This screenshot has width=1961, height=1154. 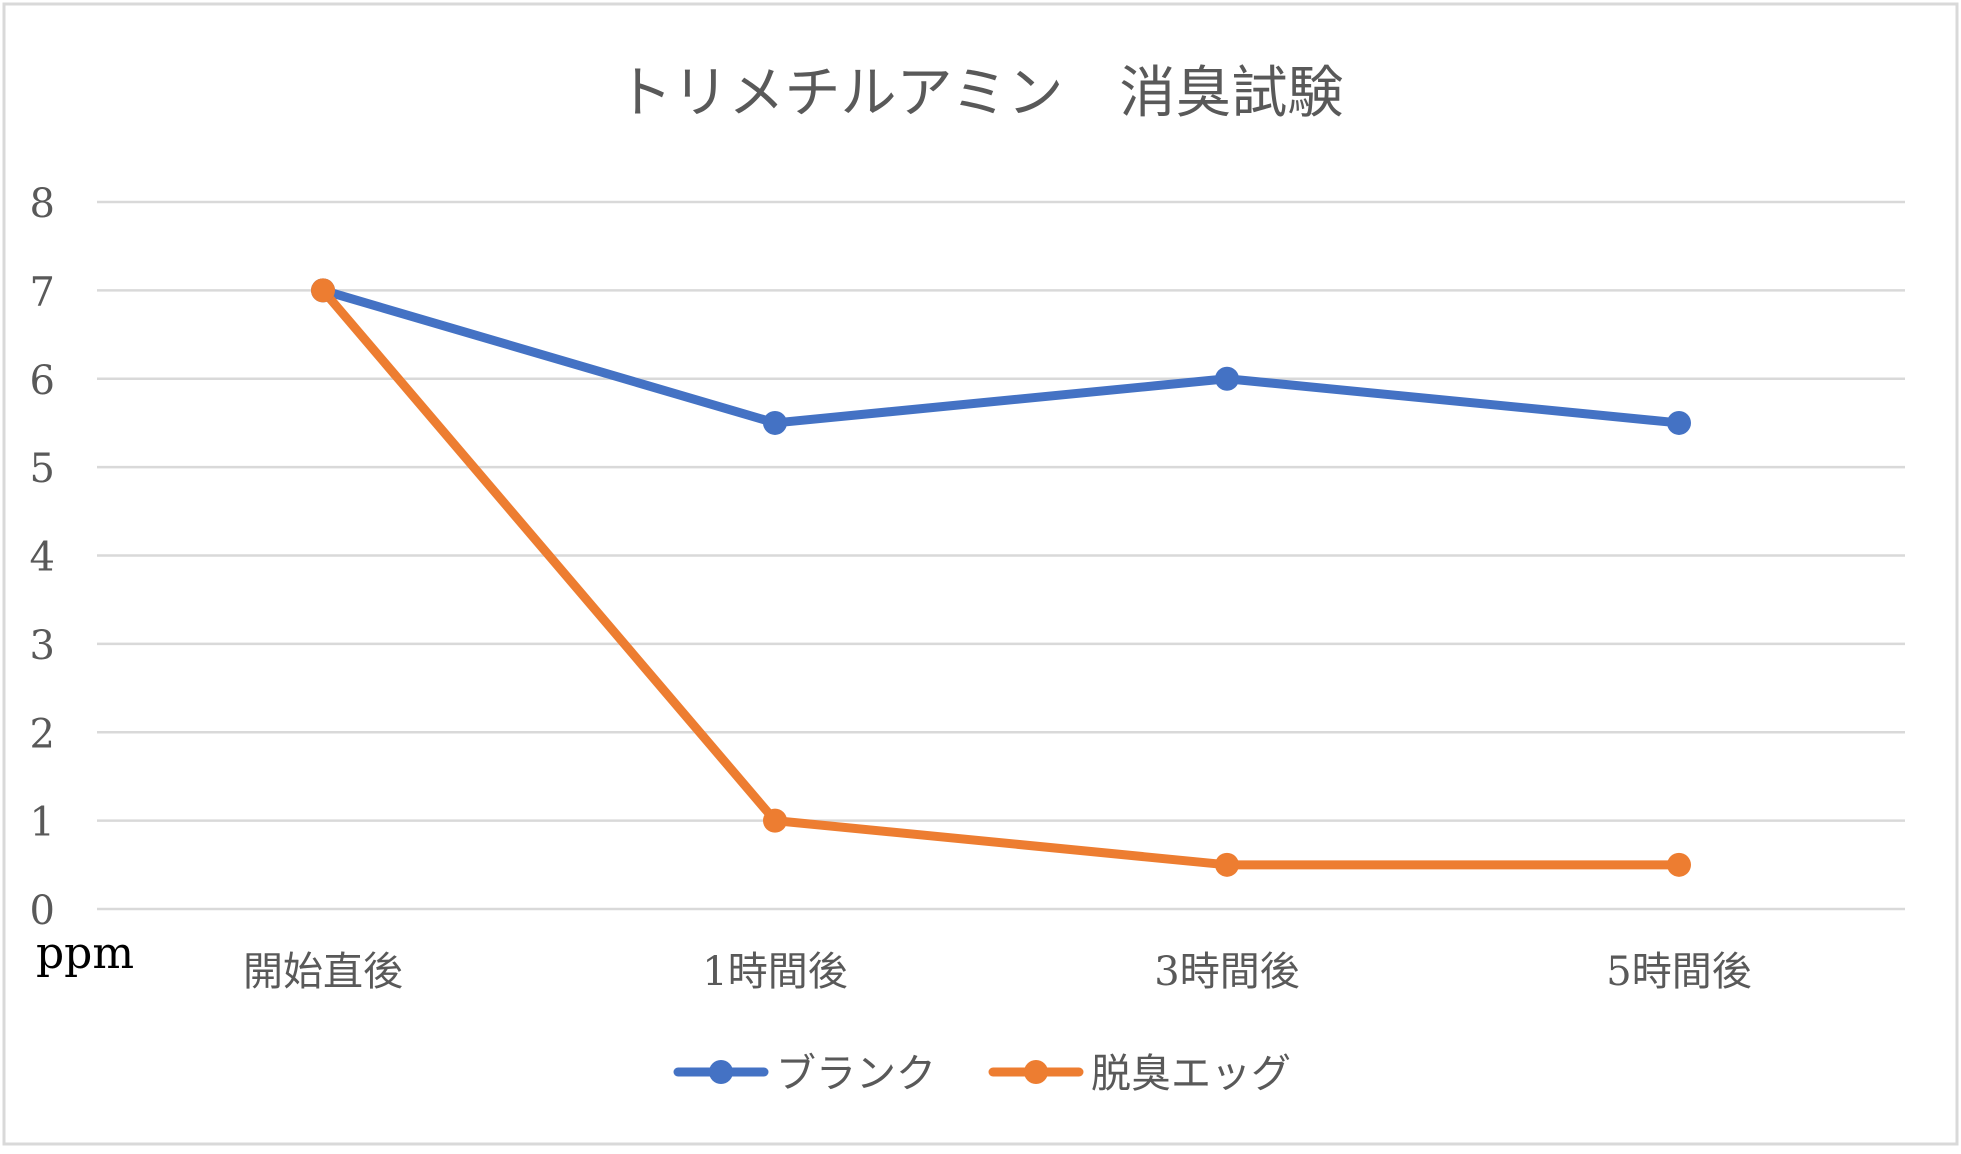 I want to click on x-axis-tick-labels: 開始直後 1時間後 3時間後 5時間後, so click(x=997, y=972).